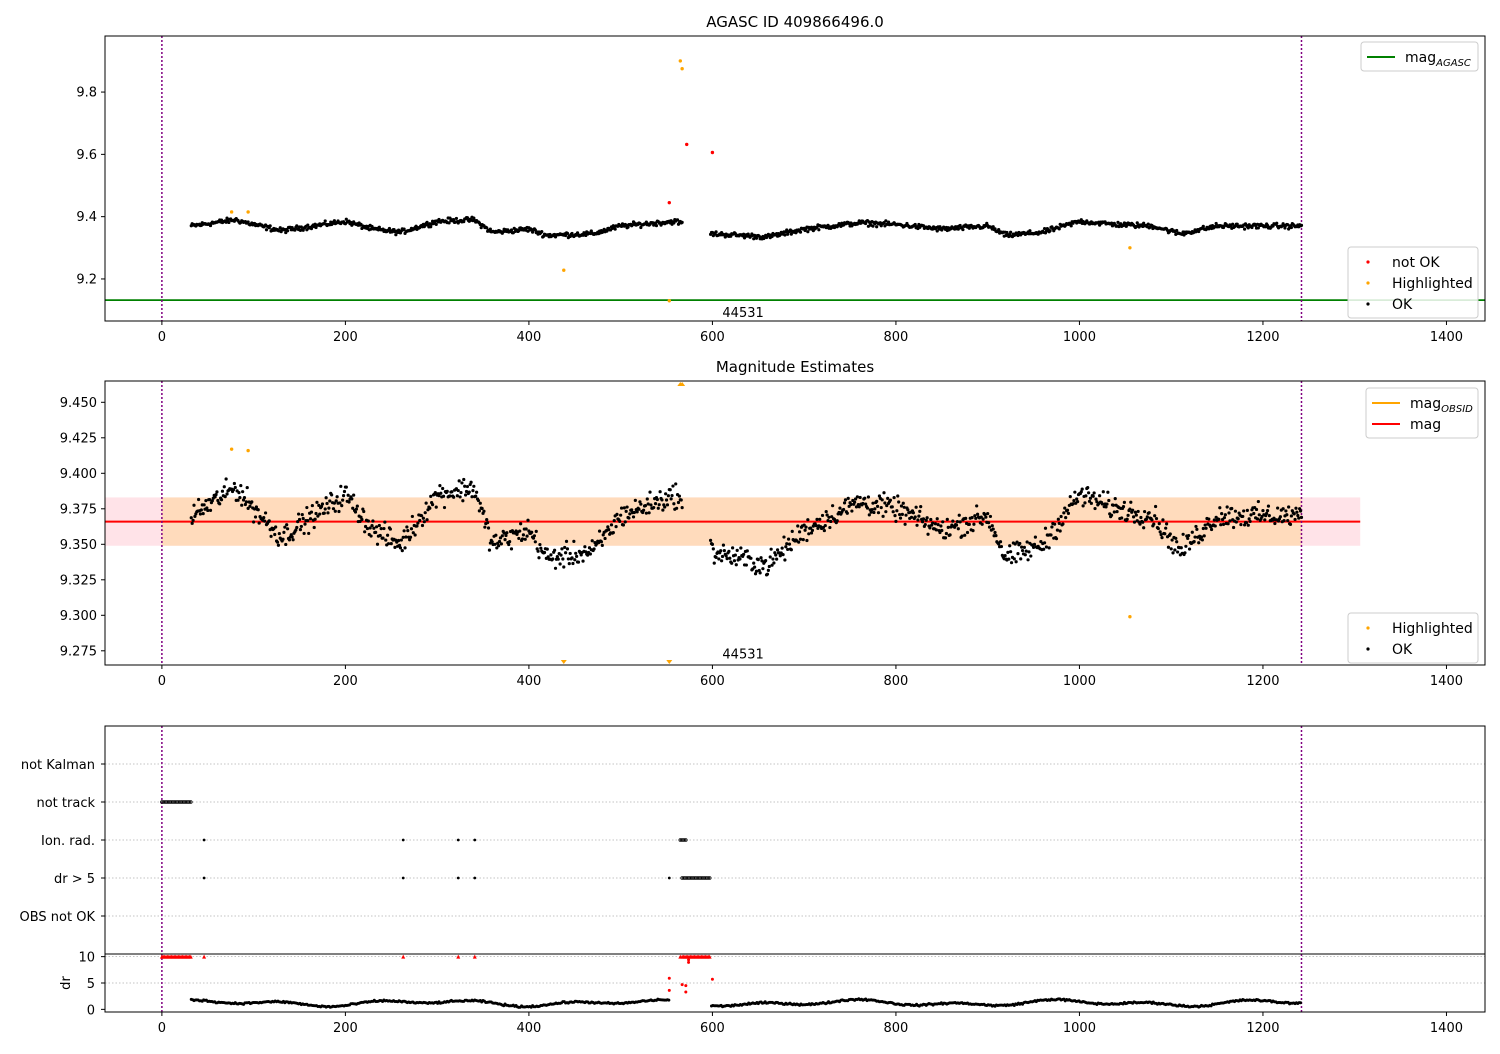  I want to click on dr-ok-point, so click(669, 1000).